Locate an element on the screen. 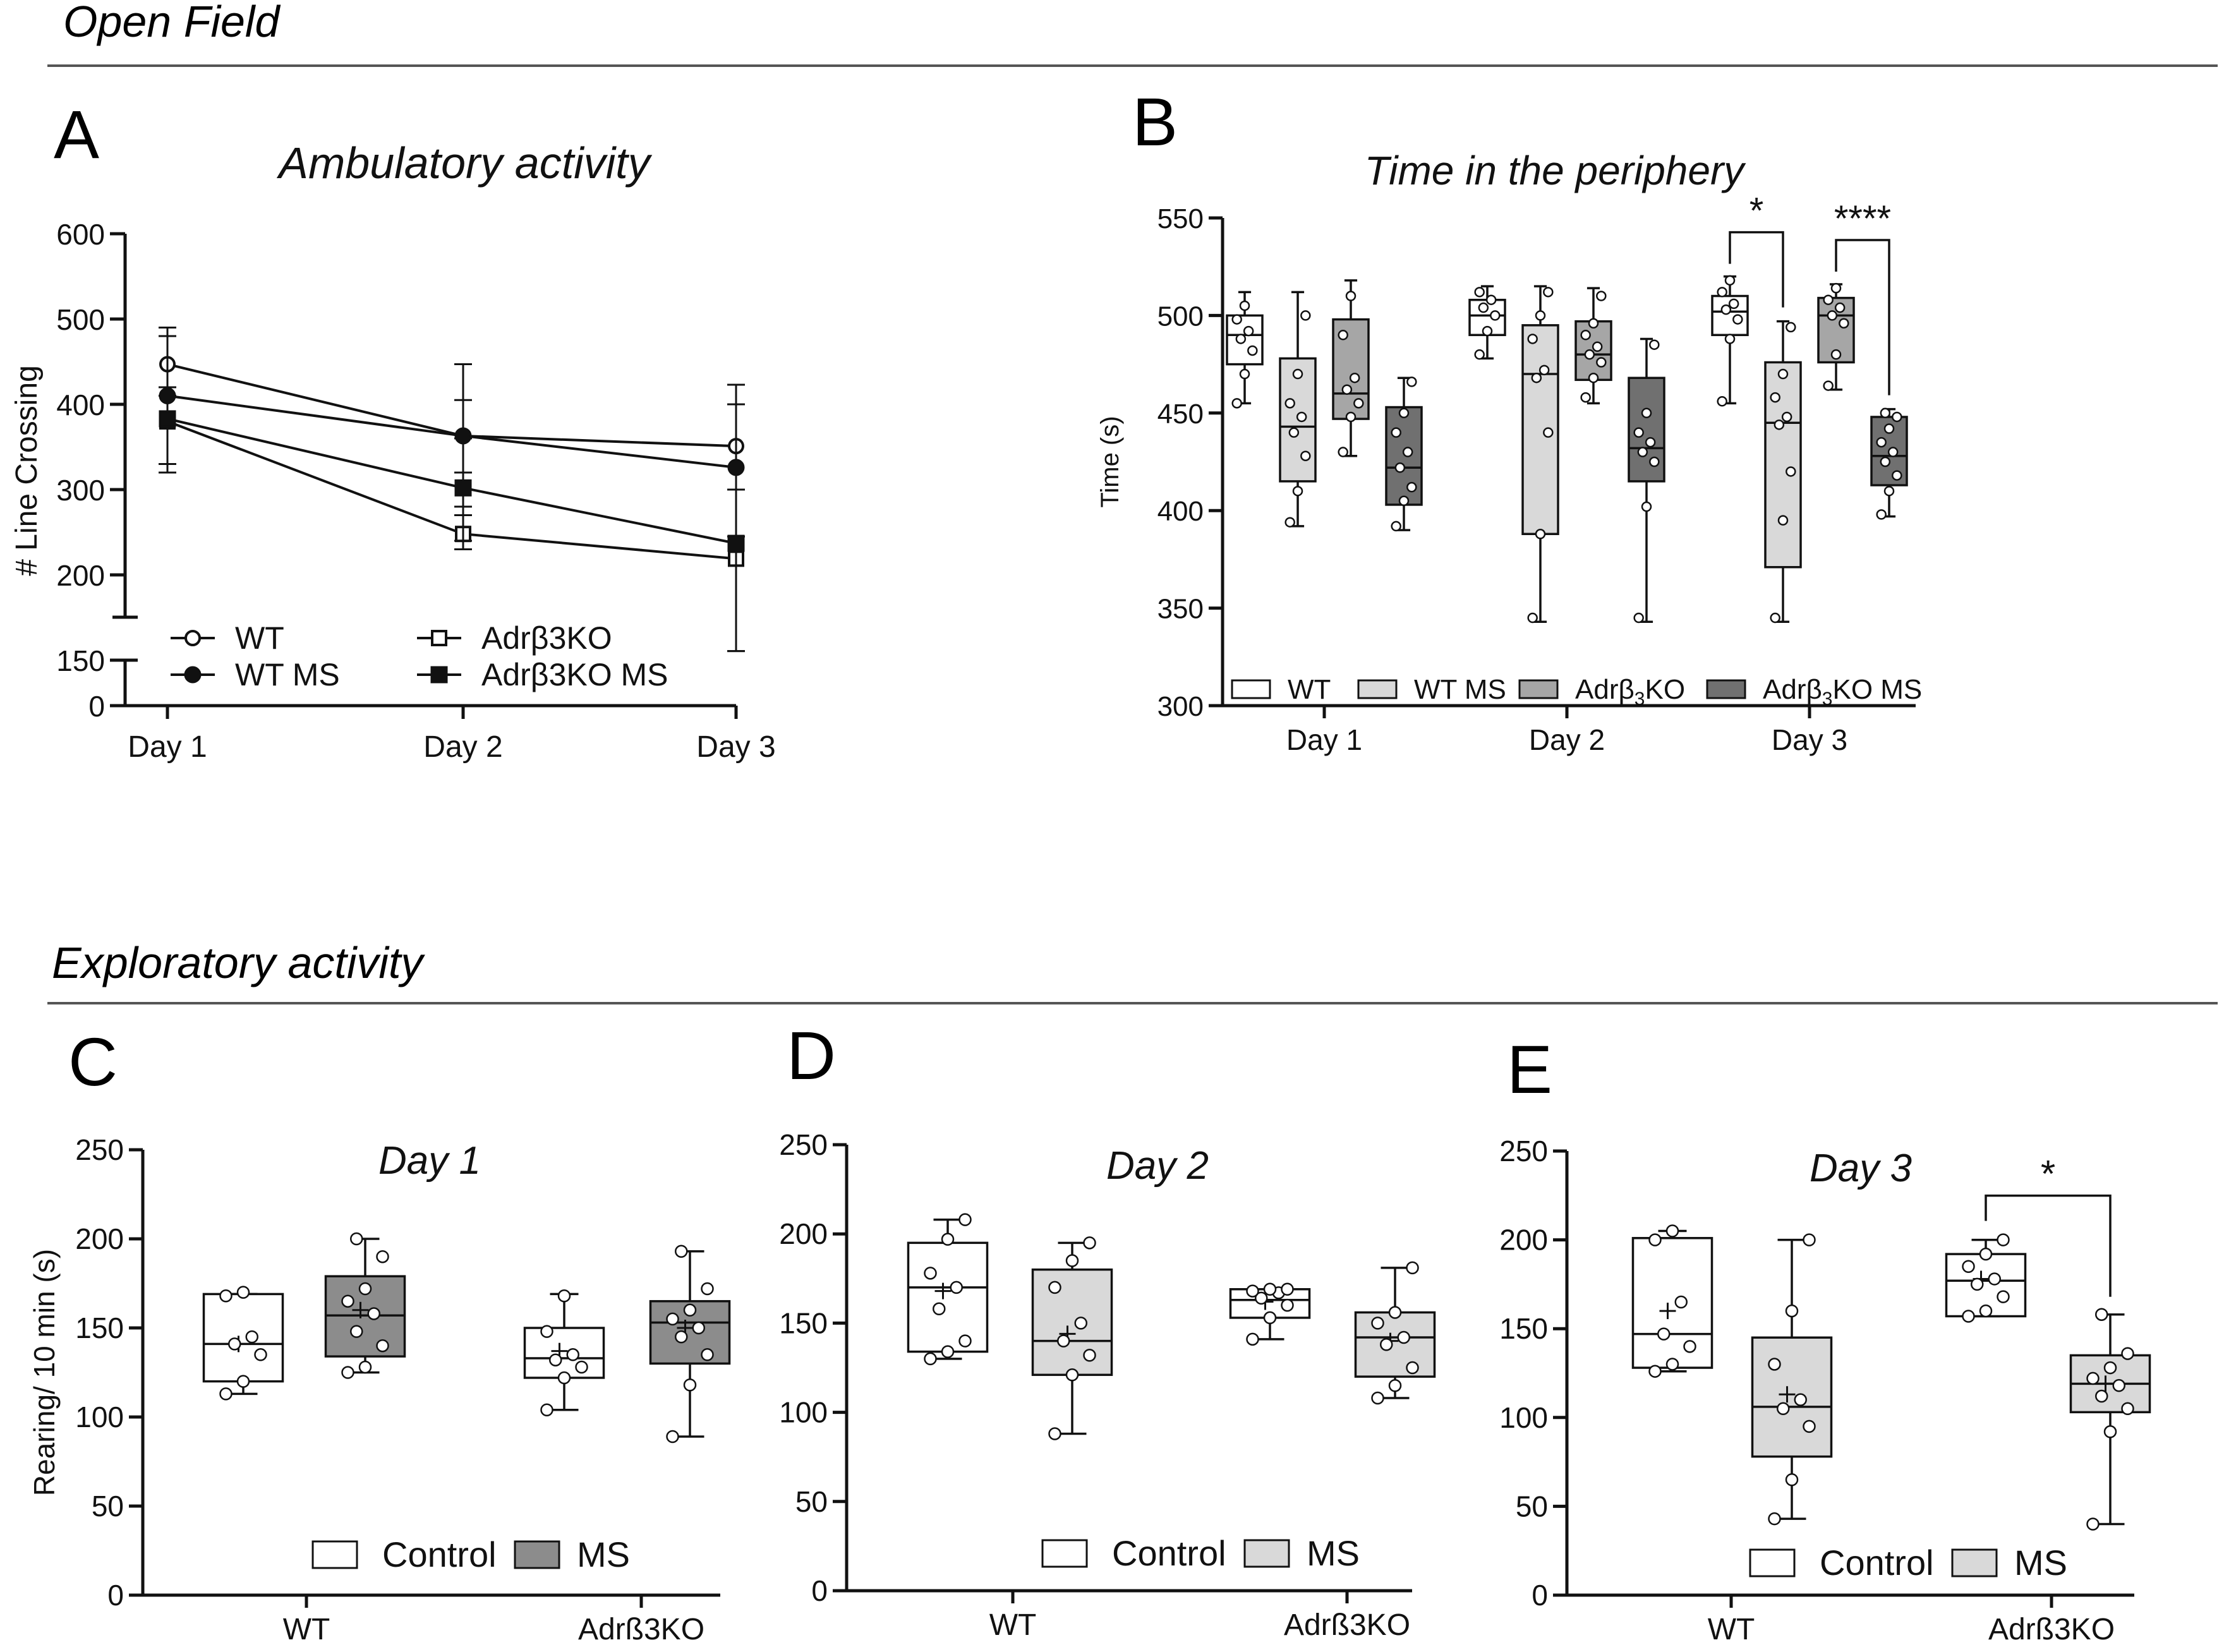 Image resolution: width=2236 pixels, height=1652 pixels. panel-letter-b: B is located at coordinates (1155, 121).